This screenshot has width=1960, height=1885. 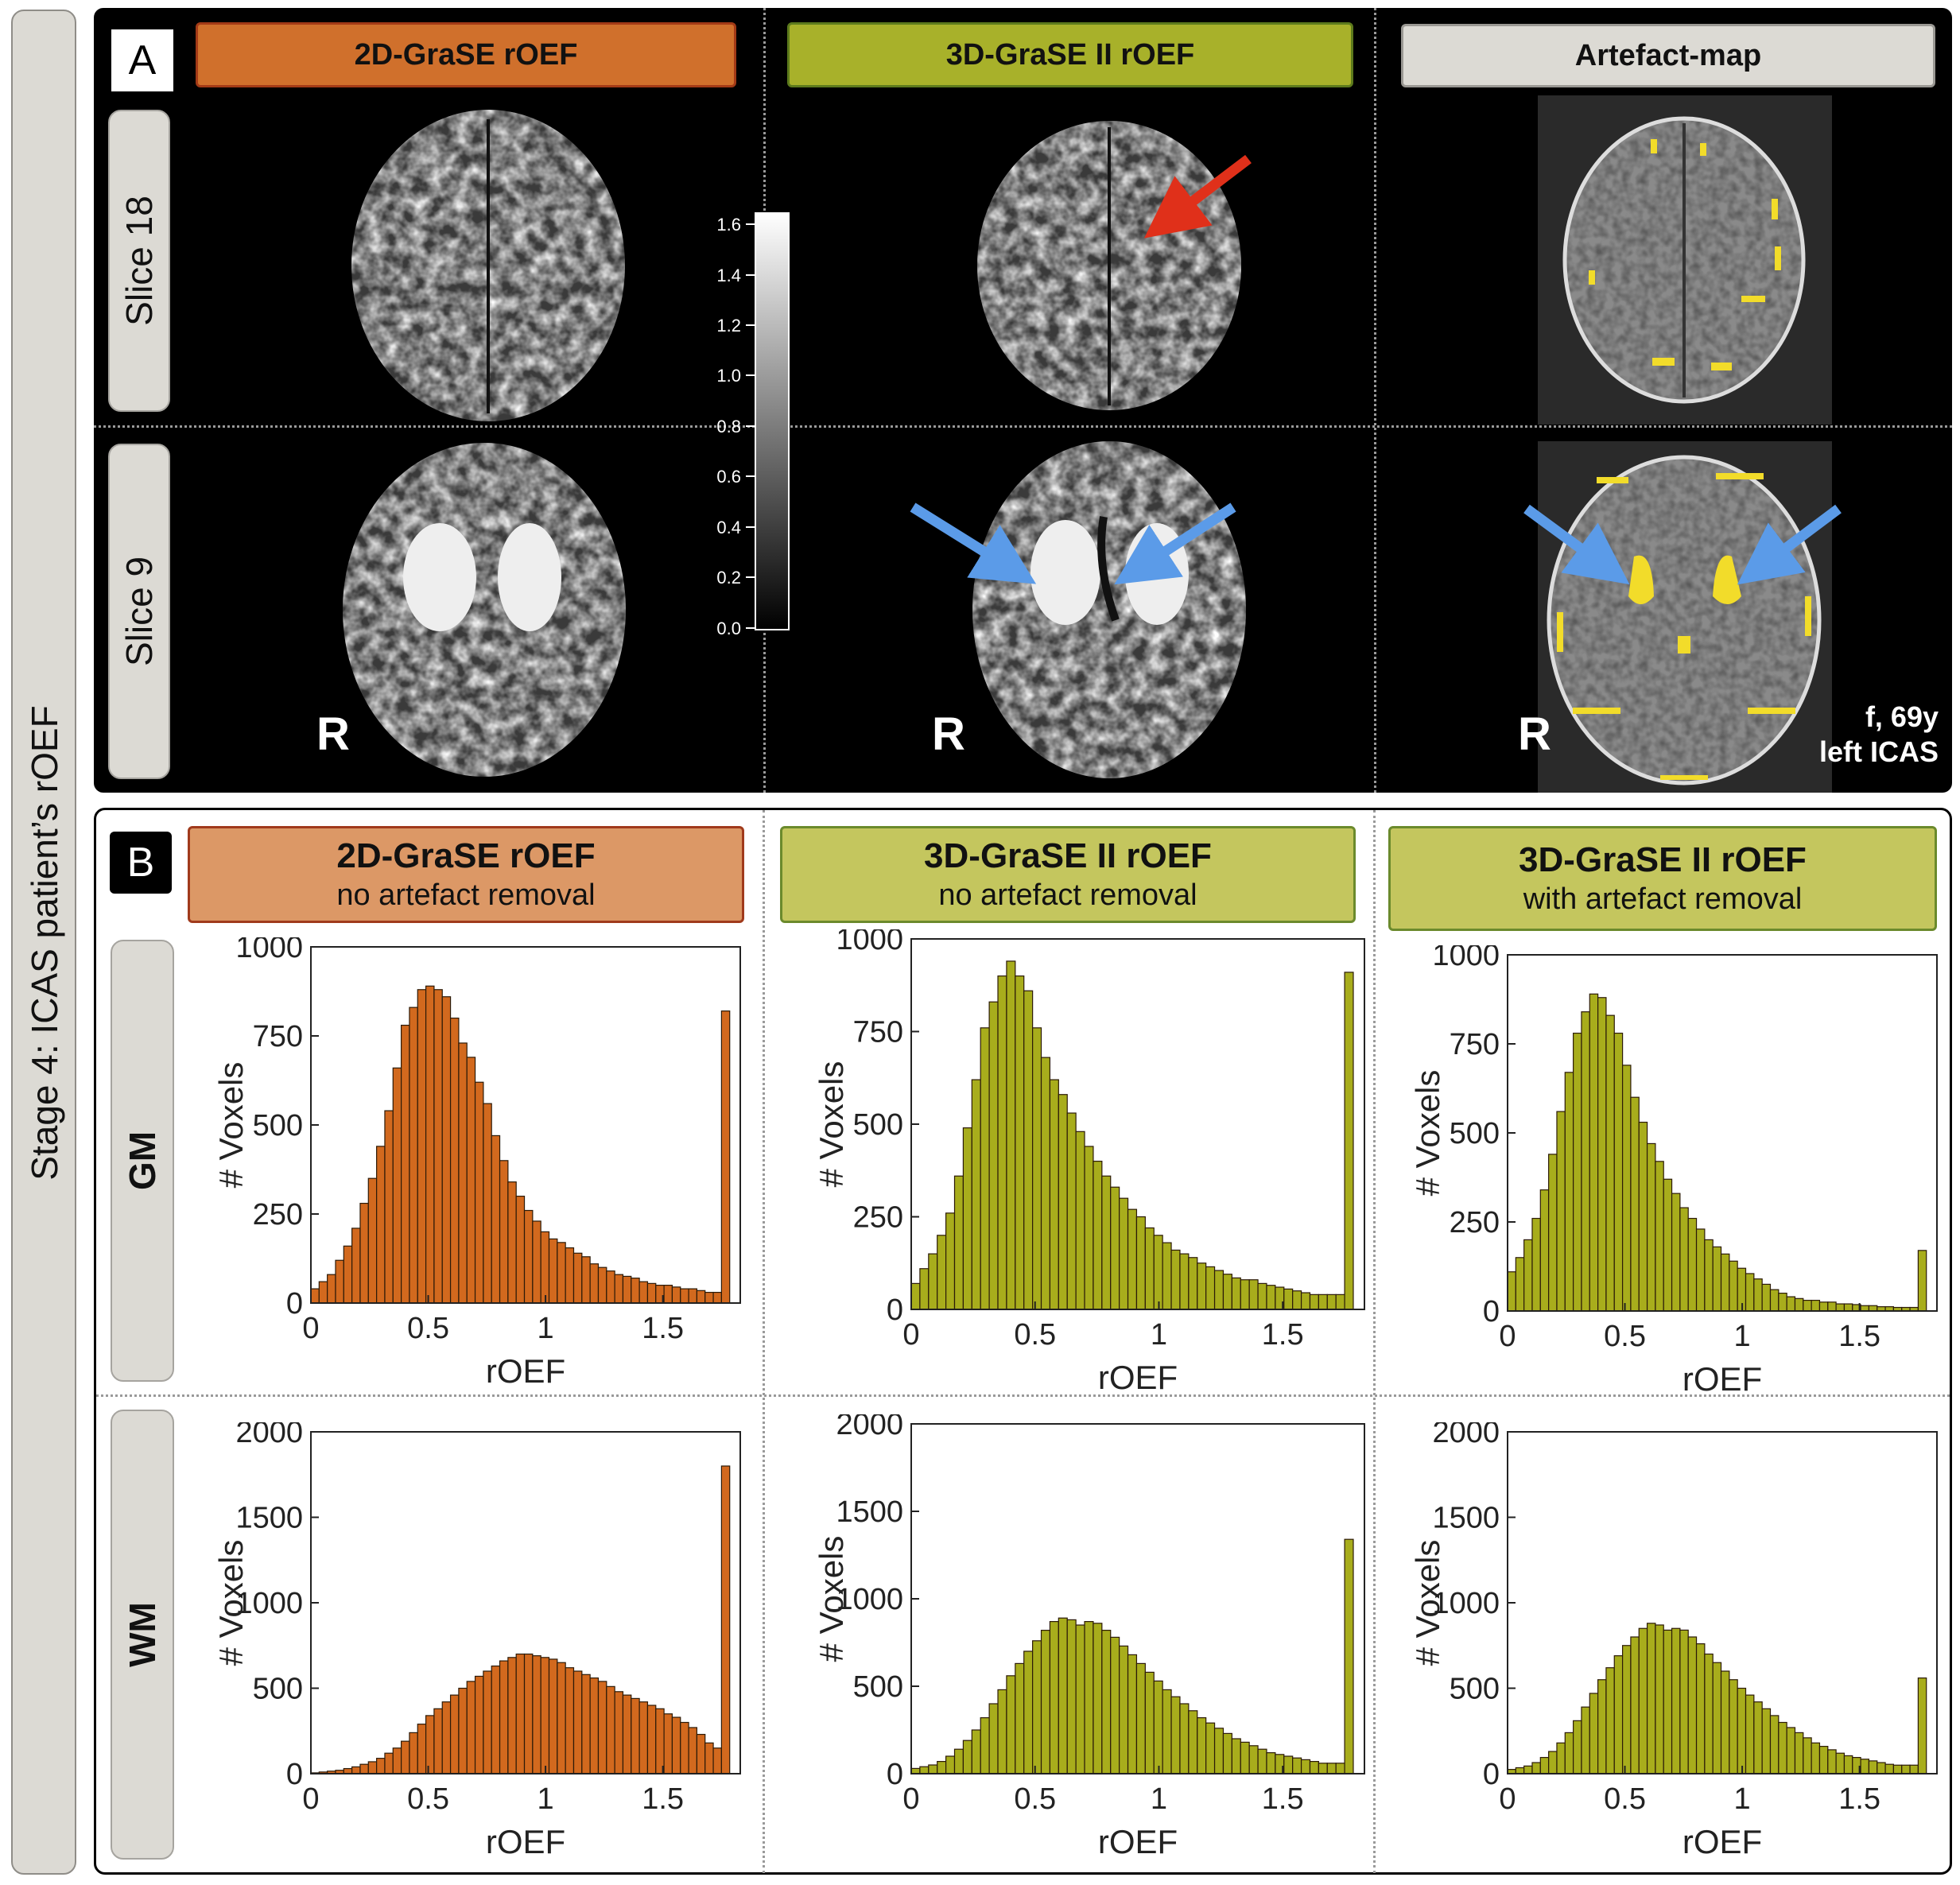 I want to click on b-col-subtitle-3: with artefact removal, so click(x=1663, y=899).